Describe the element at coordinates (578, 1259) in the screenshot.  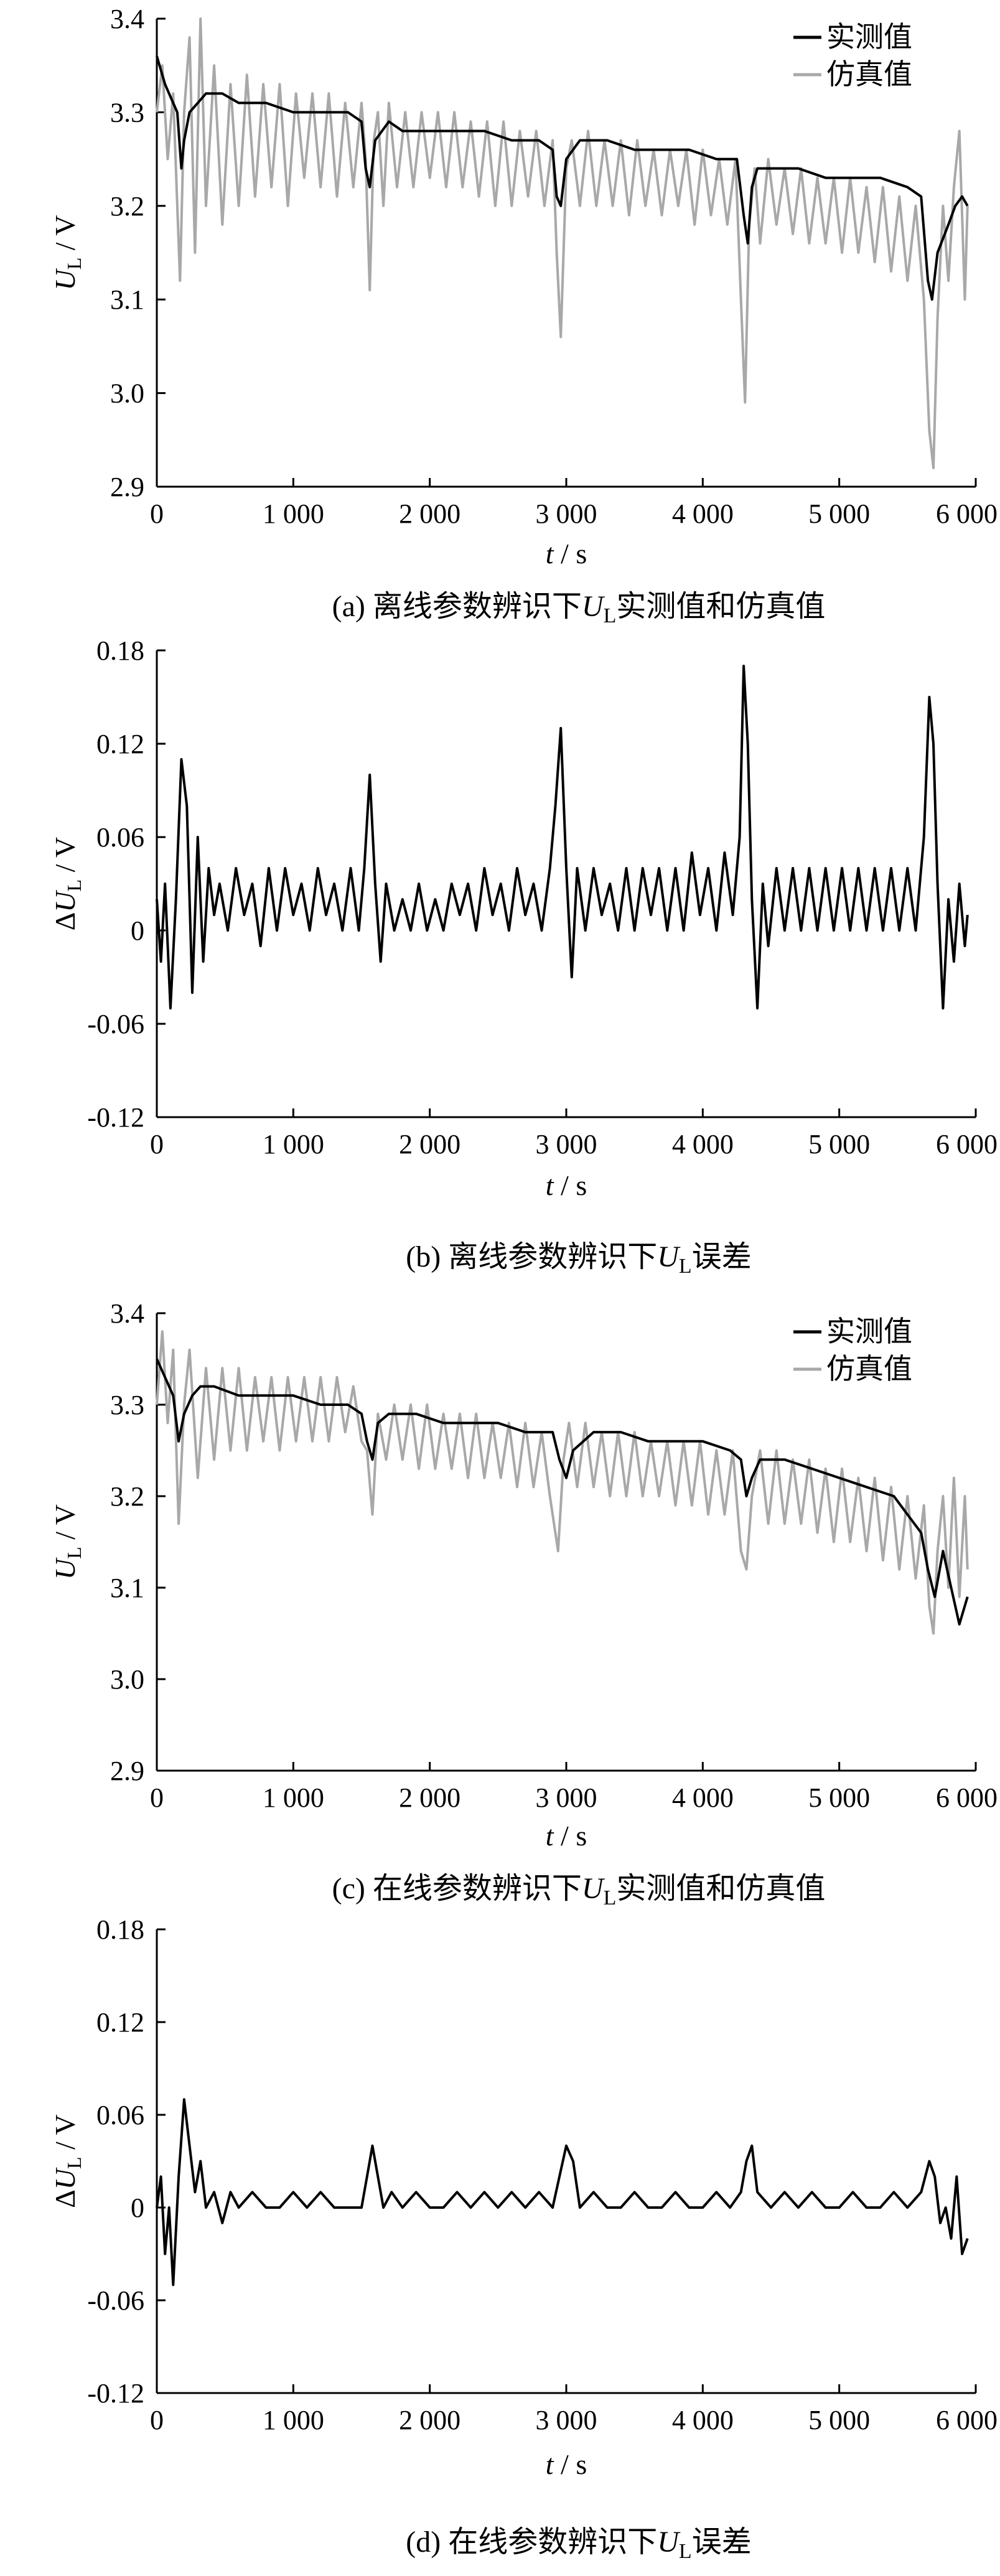
I see `figure-caption: (b) 离线参数辨识下UL误差` at that location.